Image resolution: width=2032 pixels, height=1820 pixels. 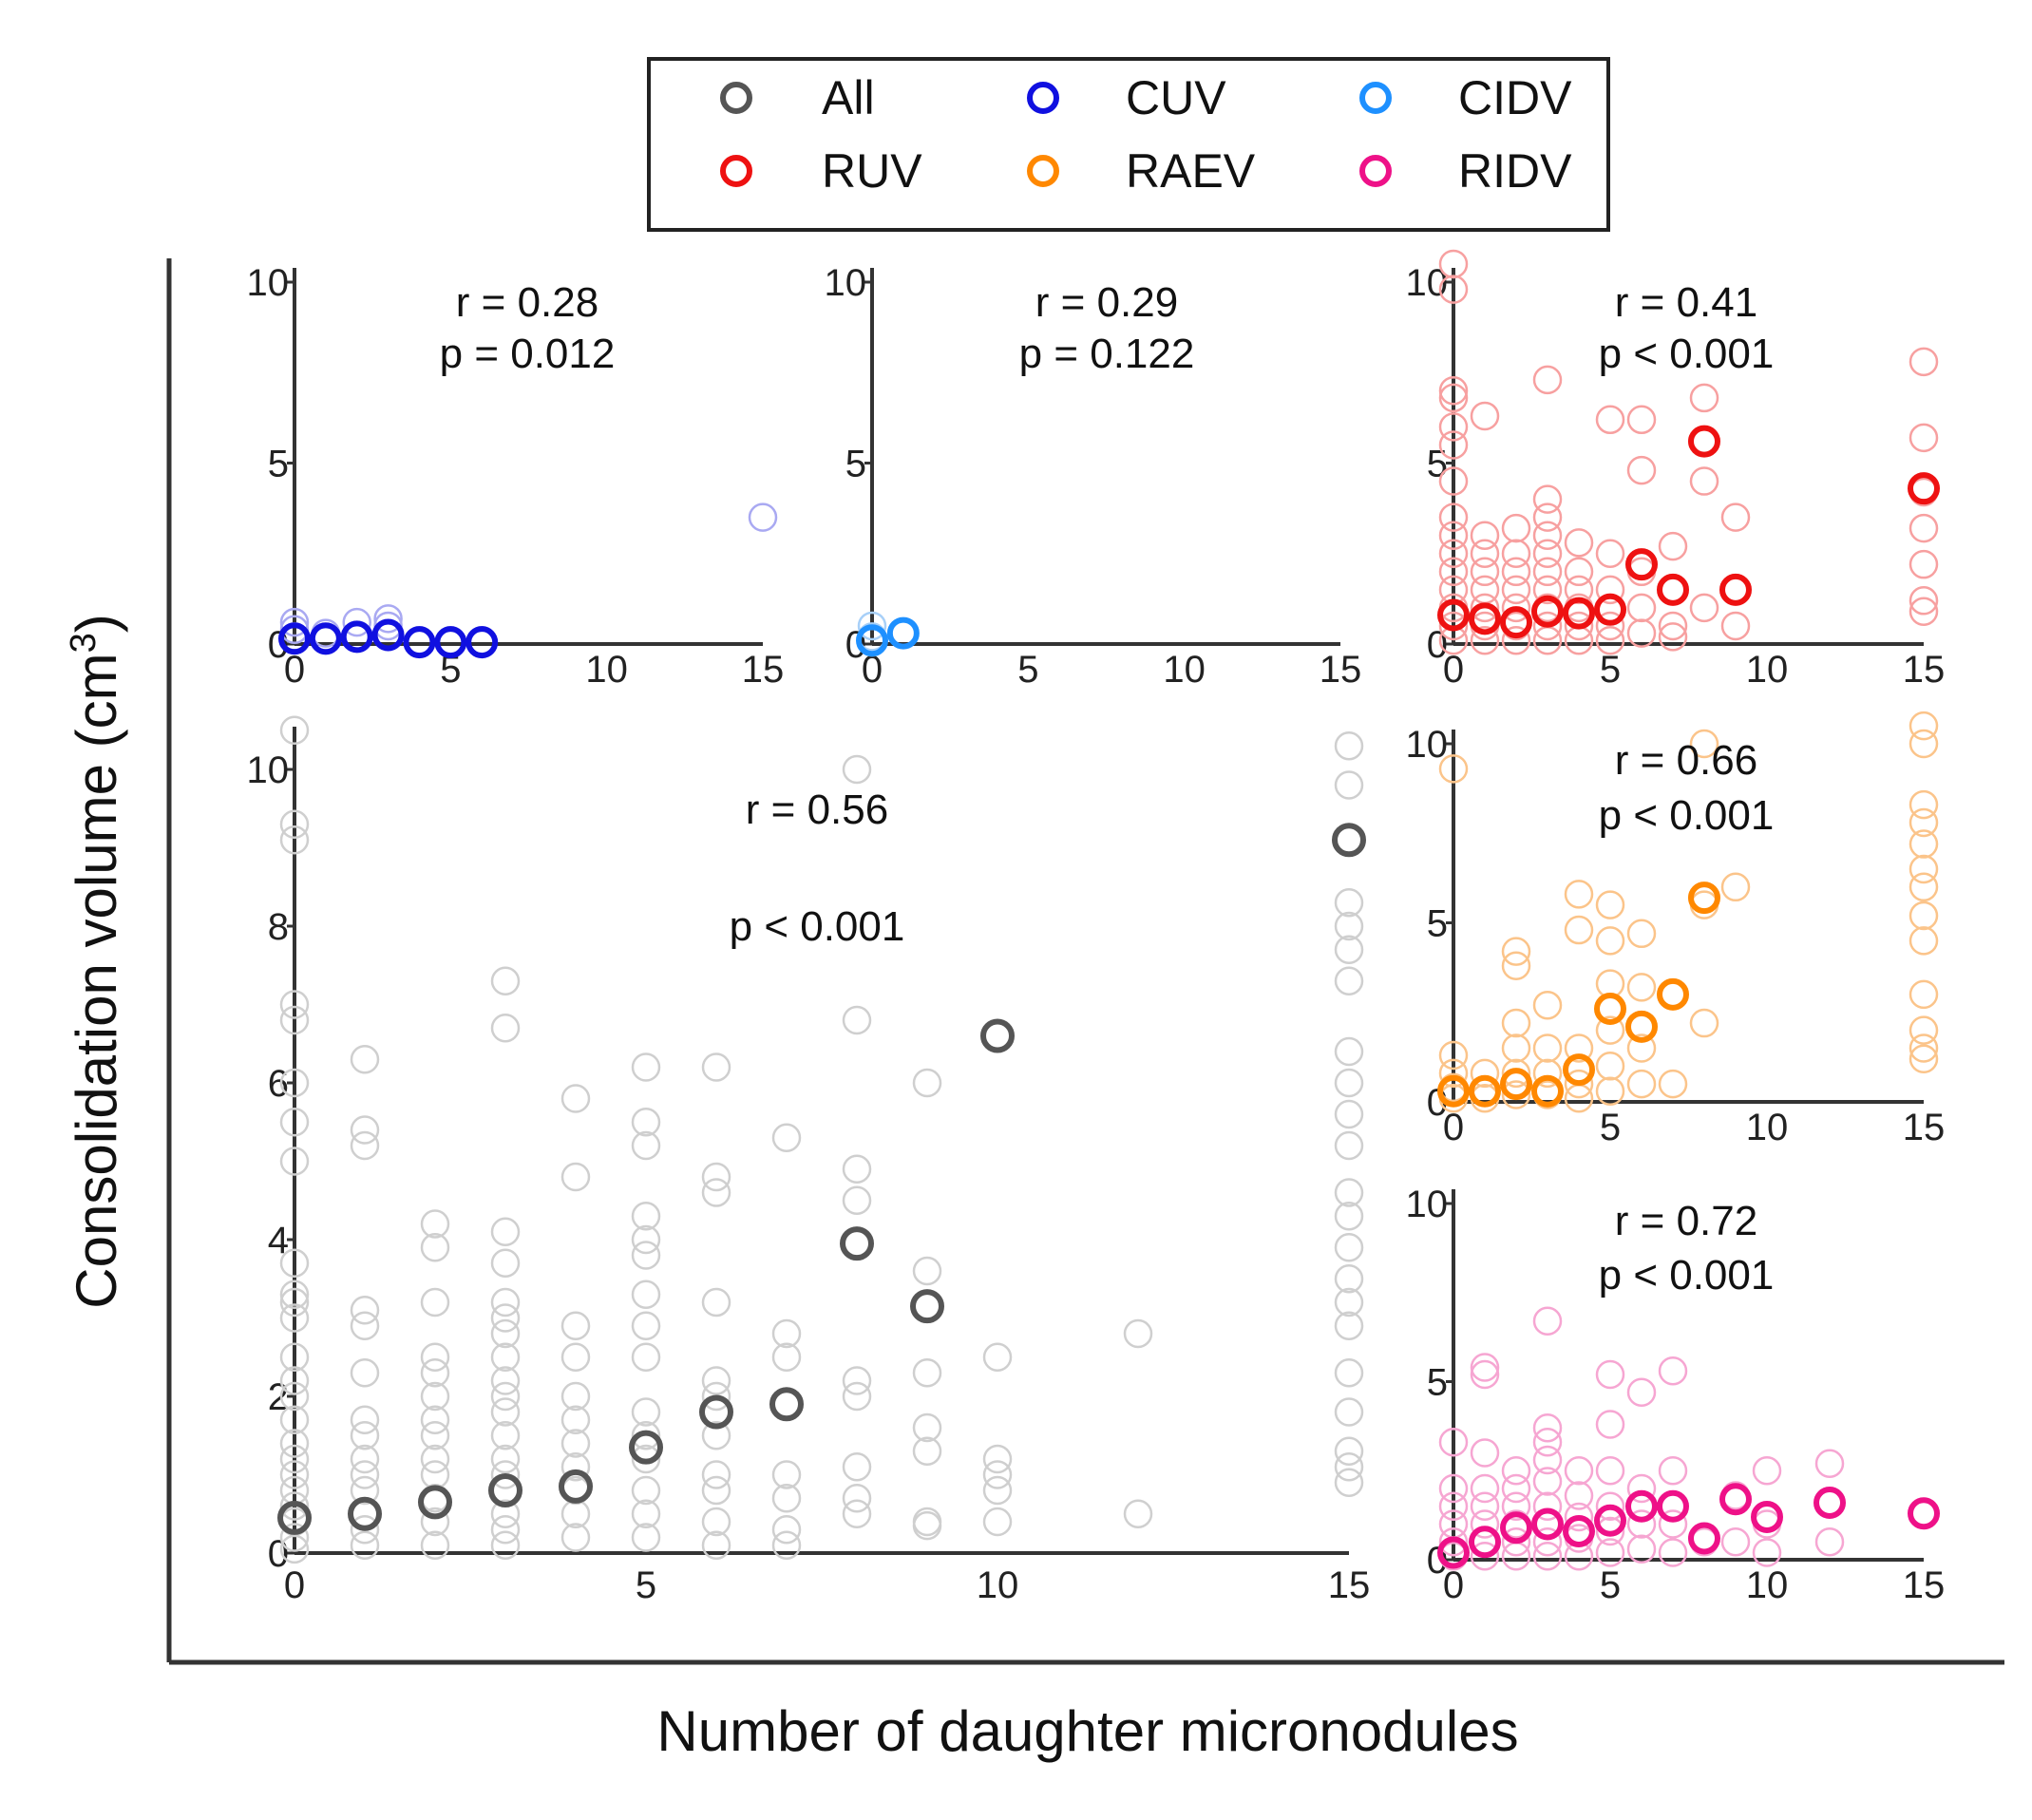 What do you see at coordinates (1686, 302) in the screenshot?
I see `panel-ruv-stat-r: r = 0.41` at bounding box center [1686, 302].